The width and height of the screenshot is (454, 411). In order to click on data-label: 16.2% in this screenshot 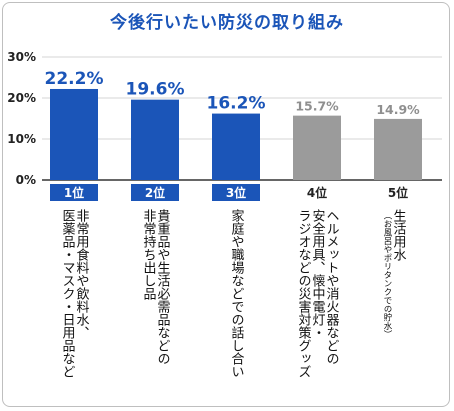, I will do `click(236, 104)`.